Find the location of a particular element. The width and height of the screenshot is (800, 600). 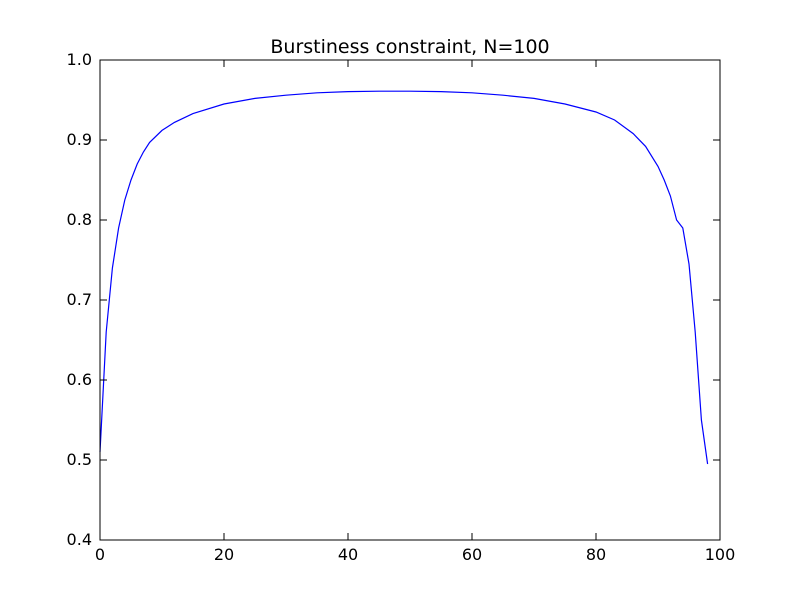

x-tick-label: 60 is located at coordinates (472, 554).